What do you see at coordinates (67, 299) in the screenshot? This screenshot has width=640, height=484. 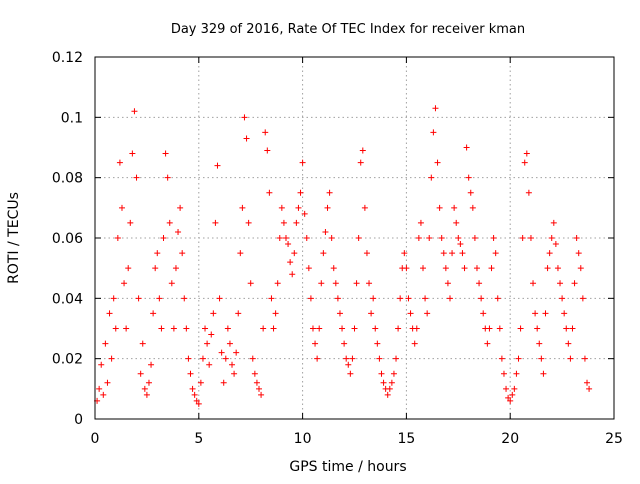 I see `y-tick-label: 0.04` at bounding box center [67, 299].